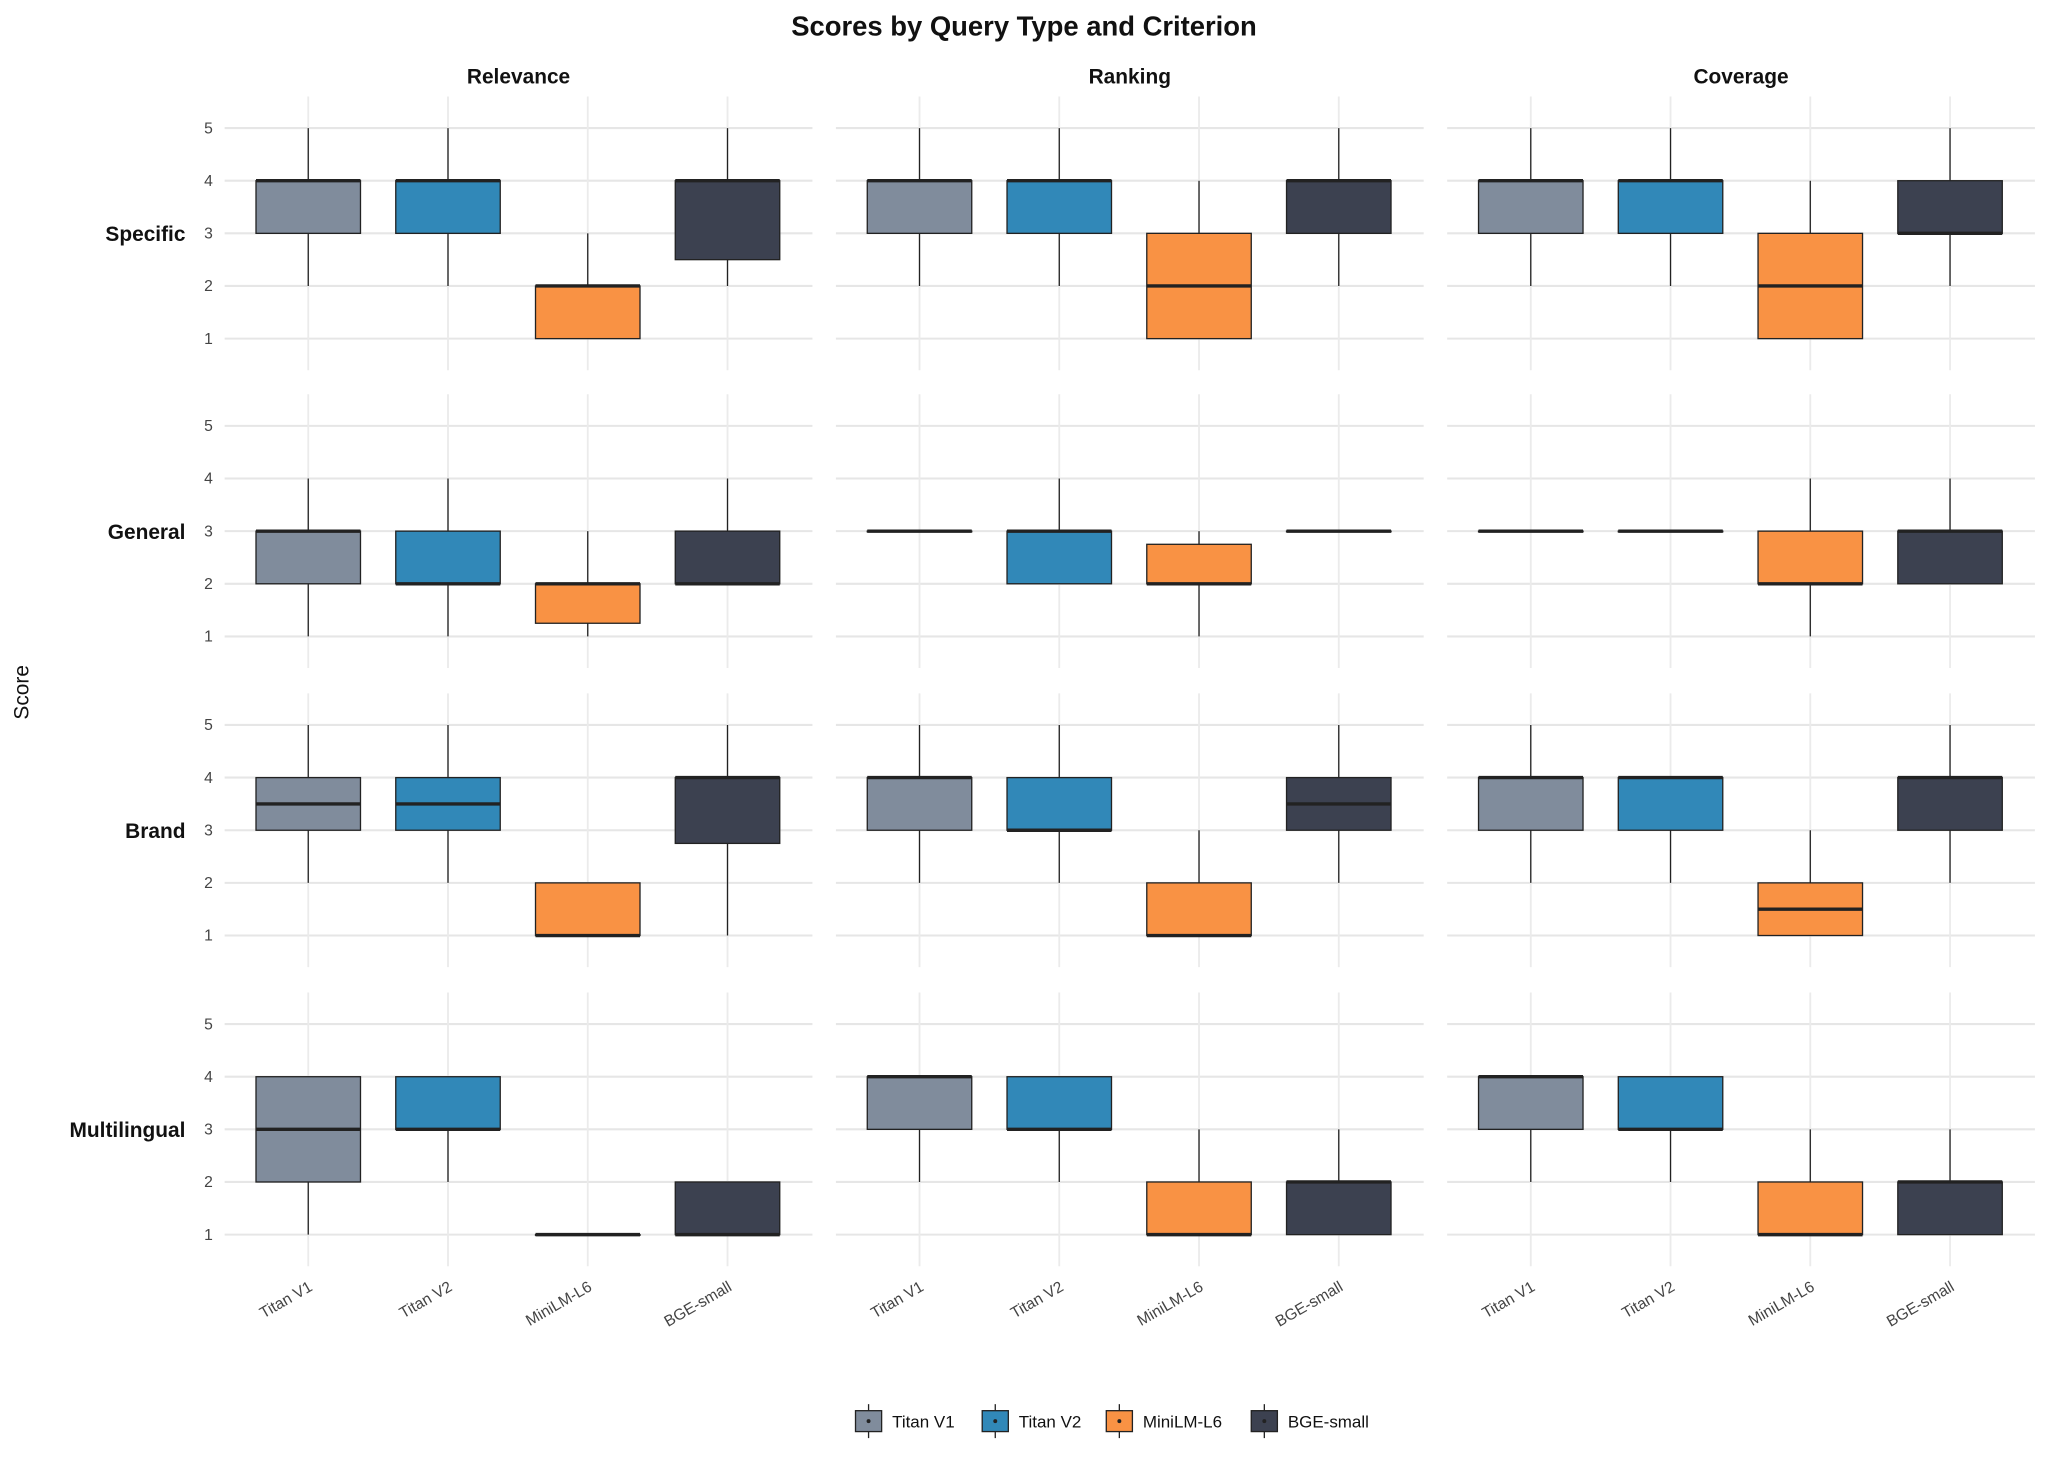 This screenshot has width=2048, height=1463. Describe the element at coordinates (1740, 77) in the screenshot. I see `strip-label-coverage: Coverage` at that location.